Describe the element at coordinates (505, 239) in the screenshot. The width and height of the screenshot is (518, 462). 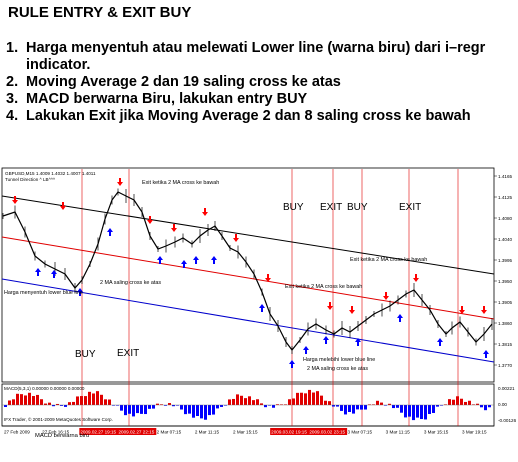
I see `price-tick-label: 1.4040` at that location.